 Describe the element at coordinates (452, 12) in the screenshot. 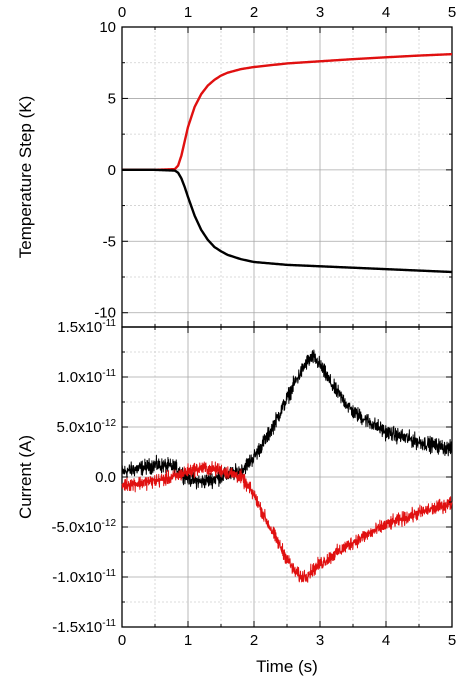

I see `temperature-top-x-tick-label: 5` at that location.